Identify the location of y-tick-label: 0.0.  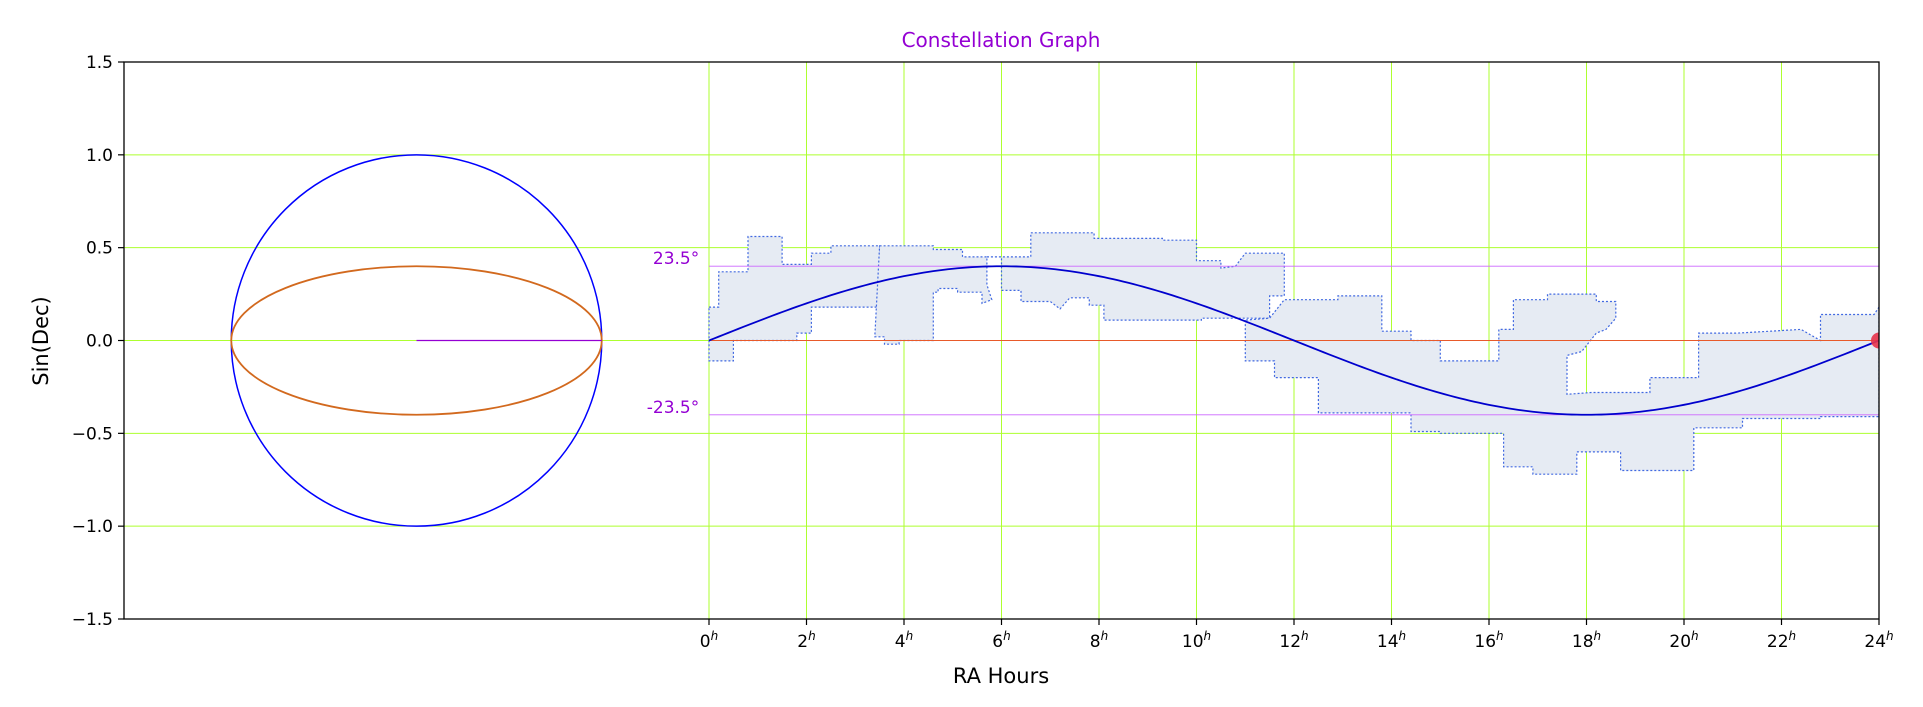
(99, 342).